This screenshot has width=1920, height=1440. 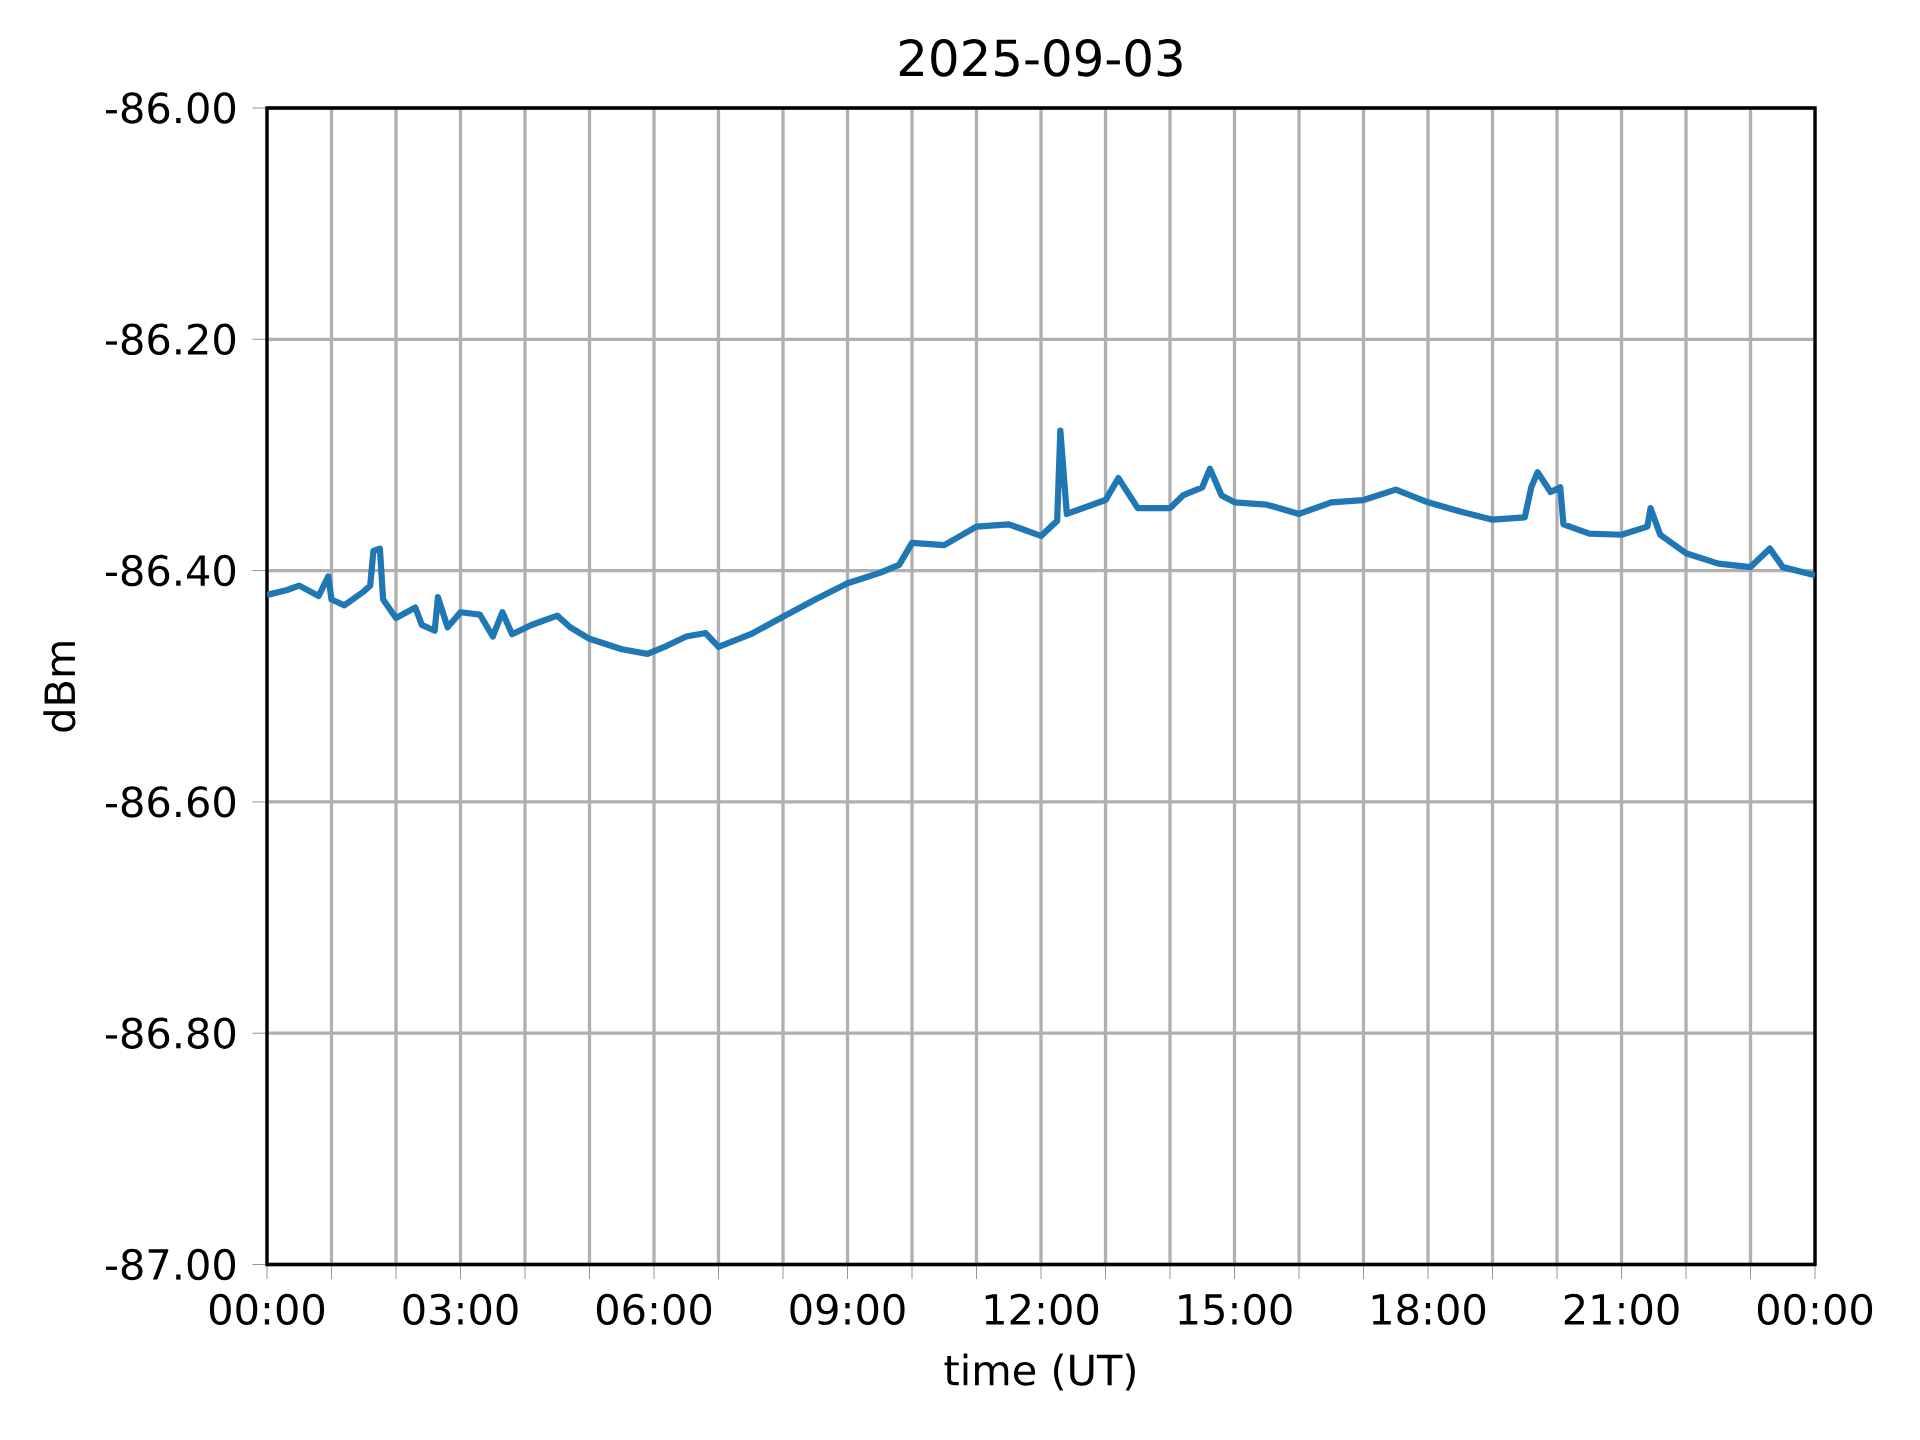 I want to click on x-tick-label: 03:00, so click(x=460, y=1309).